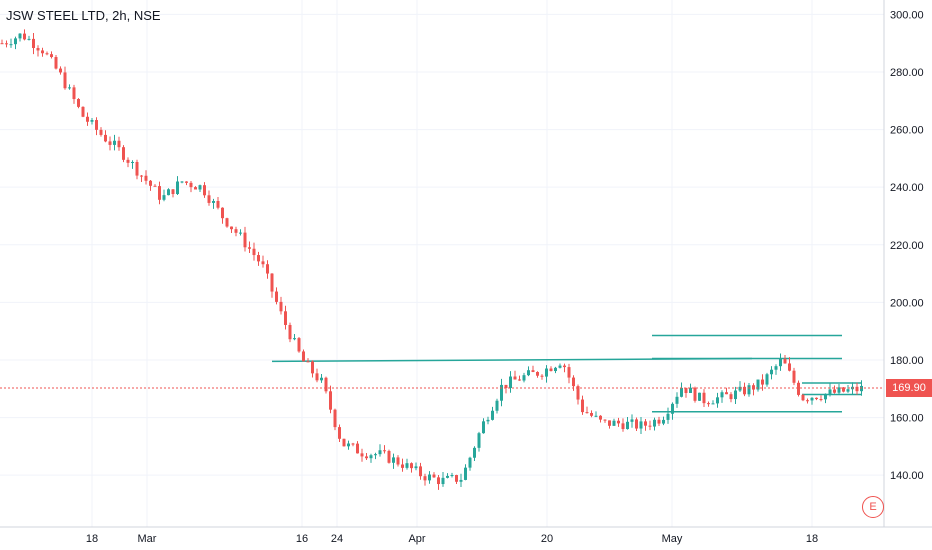 This screenshot has width=932, height=550. What do you see at coordinates (92, 539) in the screenshot?
I see `time-tick-label: 18` at bounding box center [92, 539].